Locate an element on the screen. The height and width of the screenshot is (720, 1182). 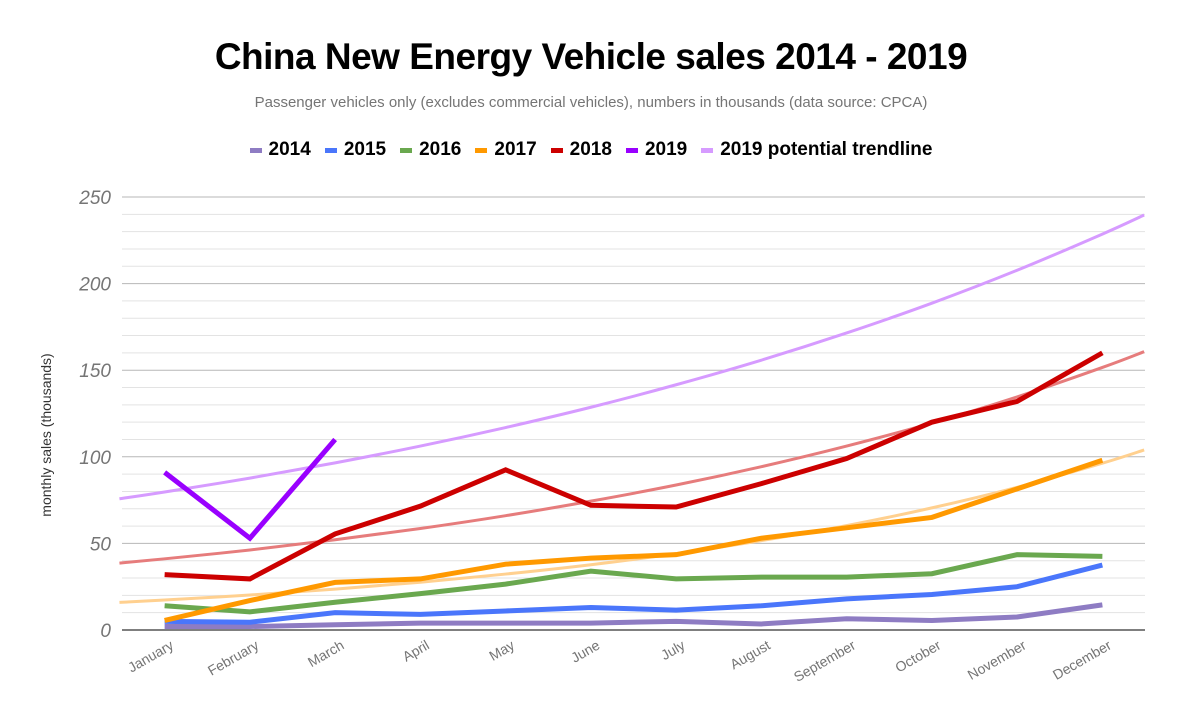
x-tick-label: July is located at coordinates (673, 650).